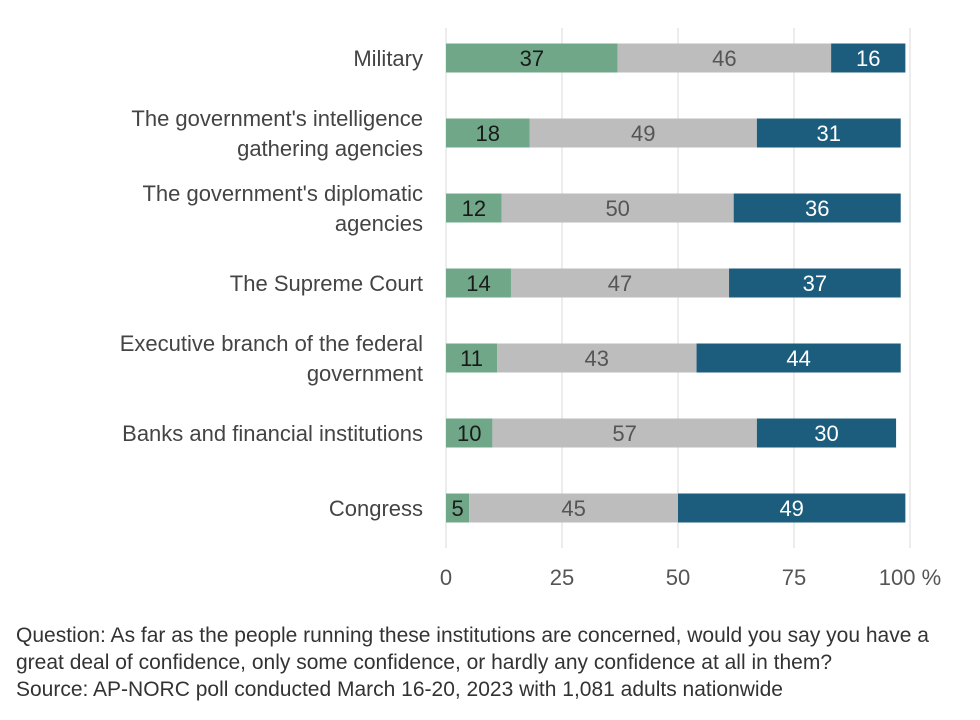  Describe the element at coordinates (794, 577) in the screenshot. I see `x-tick-label: 75` at that location.